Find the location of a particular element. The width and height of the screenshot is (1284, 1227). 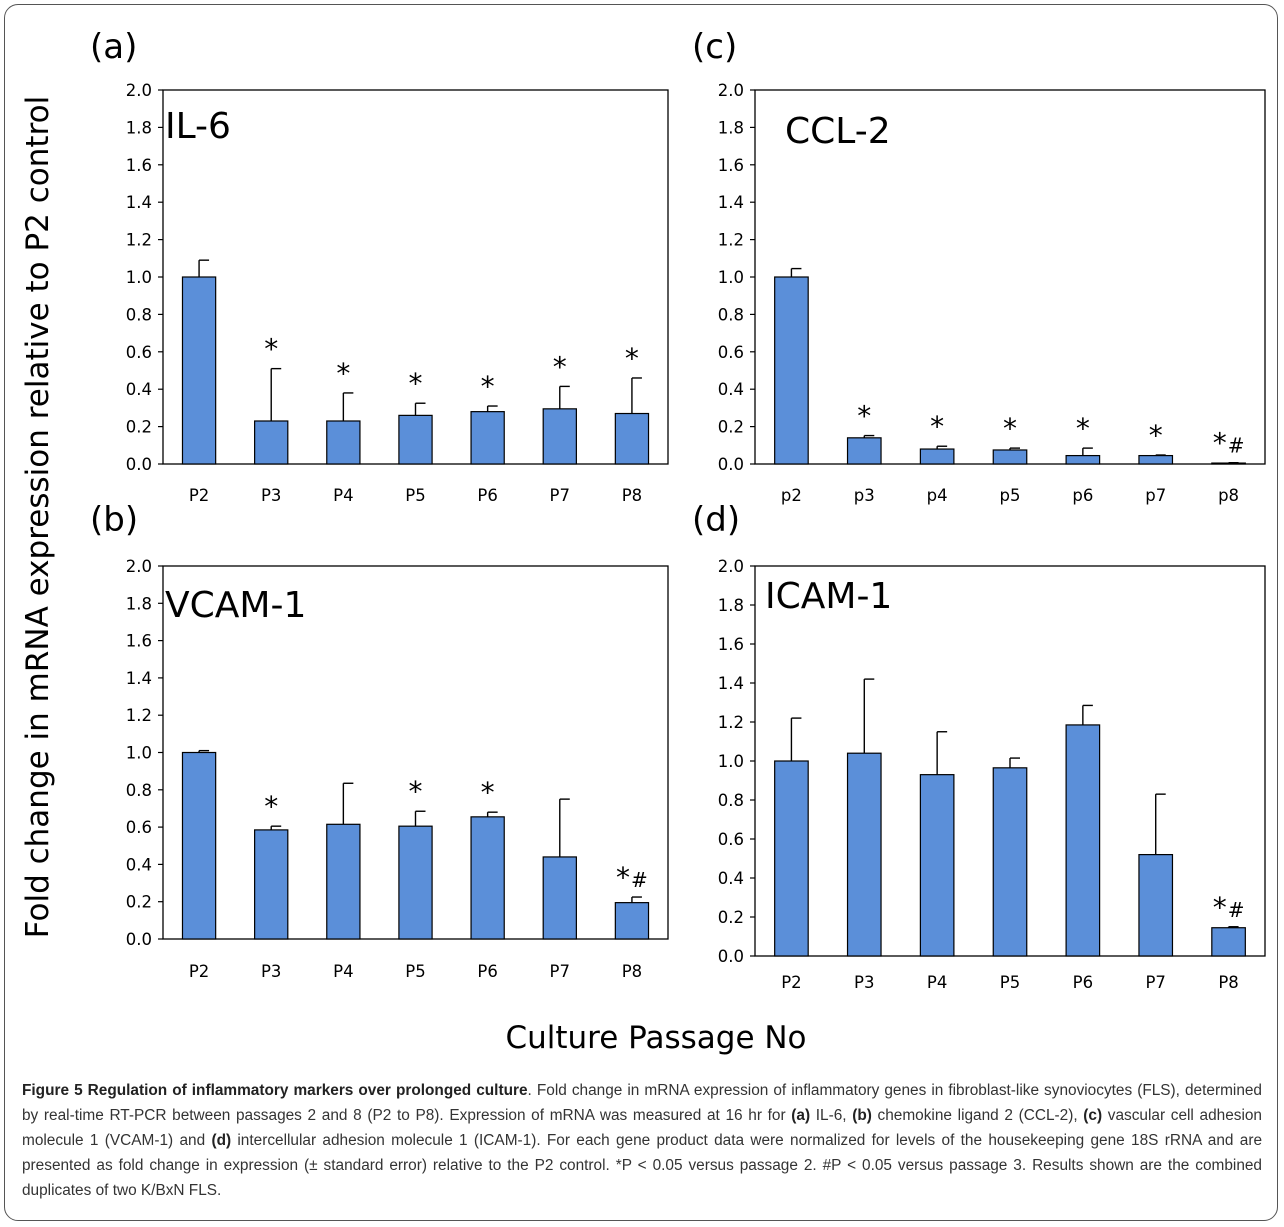

y-tick-label: 2.0 is located at coordinates (731, 90).